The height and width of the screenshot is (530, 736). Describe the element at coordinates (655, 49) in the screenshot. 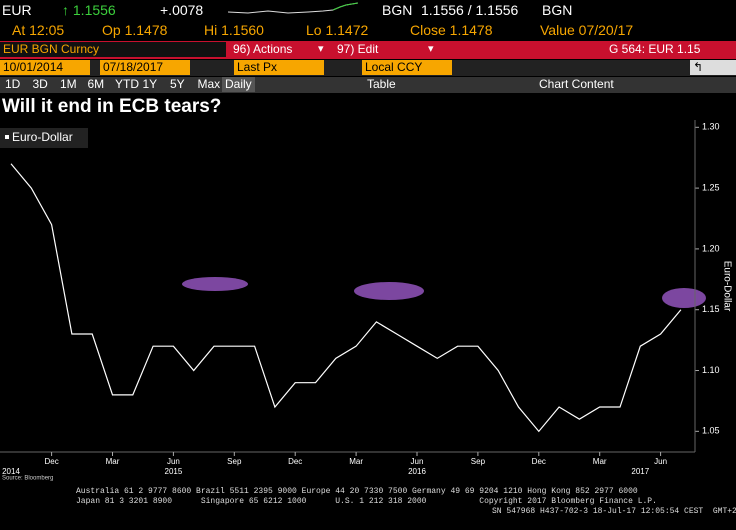

I see `page-title: G 564: EUR 1.15` at that location.